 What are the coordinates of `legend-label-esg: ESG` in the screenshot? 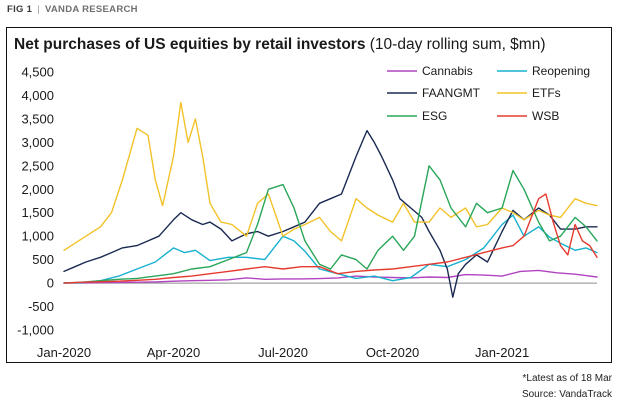 It's located at (434, 116).